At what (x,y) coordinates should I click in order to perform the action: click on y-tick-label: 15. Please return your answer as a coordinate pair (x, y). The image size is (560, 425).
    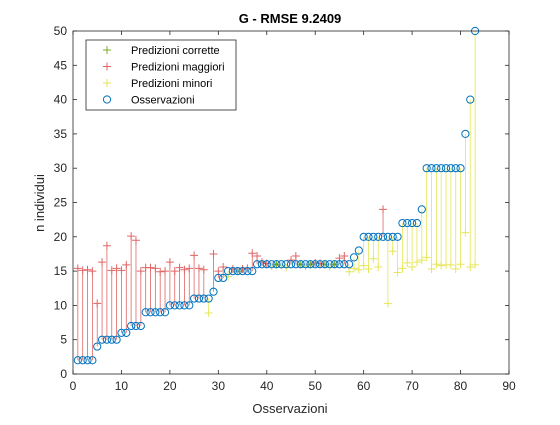
    Looking at the image, I should click on (61, 271).